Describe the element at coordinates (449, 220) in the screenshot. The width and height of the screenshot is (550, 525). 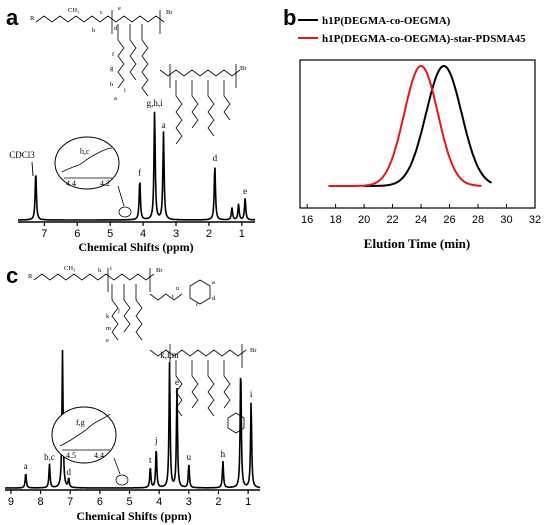
I see `gpc-xtick-label: 26` at that location.